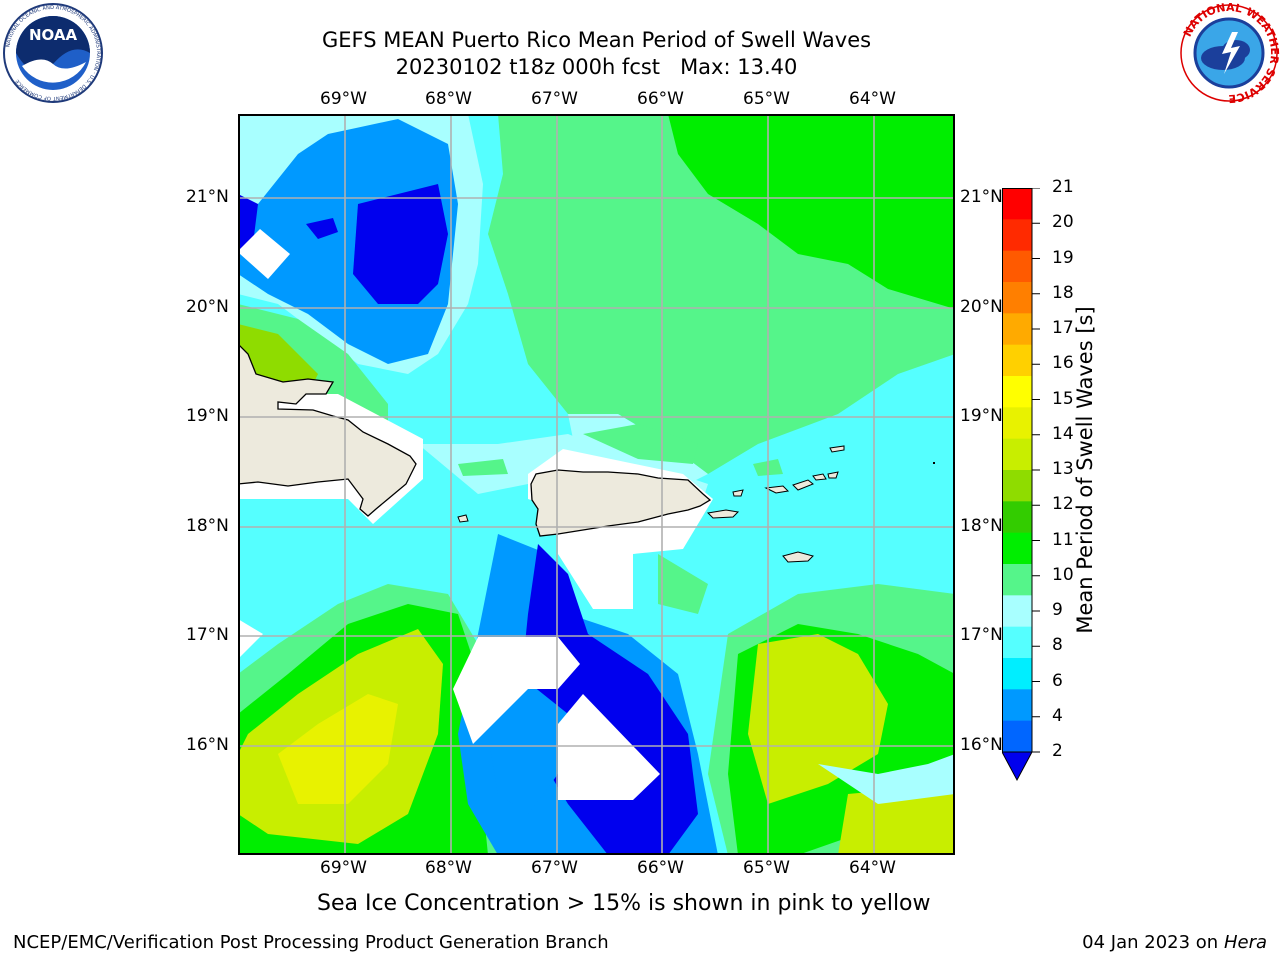 The height and width of the screenshot is (960, 1280). I want to click on island-vieques, so click(723, 514).